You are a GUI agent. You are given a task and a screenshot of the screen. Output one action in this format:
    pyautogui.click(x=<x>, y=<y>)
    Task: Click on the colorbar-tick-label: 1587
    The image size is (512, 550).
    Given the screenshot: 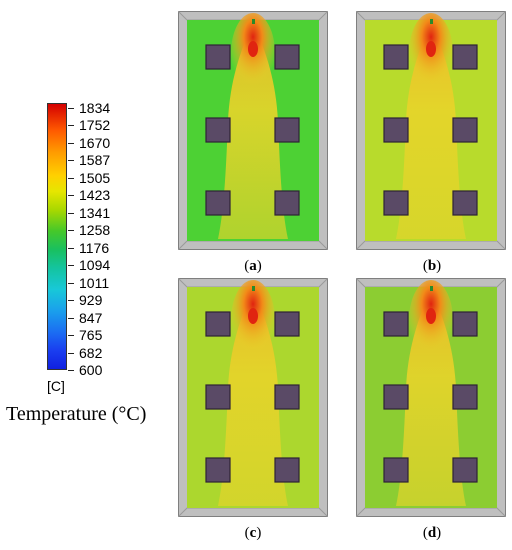 What is the action you would take?
    pyautogui.click(x=95, y=160)
    